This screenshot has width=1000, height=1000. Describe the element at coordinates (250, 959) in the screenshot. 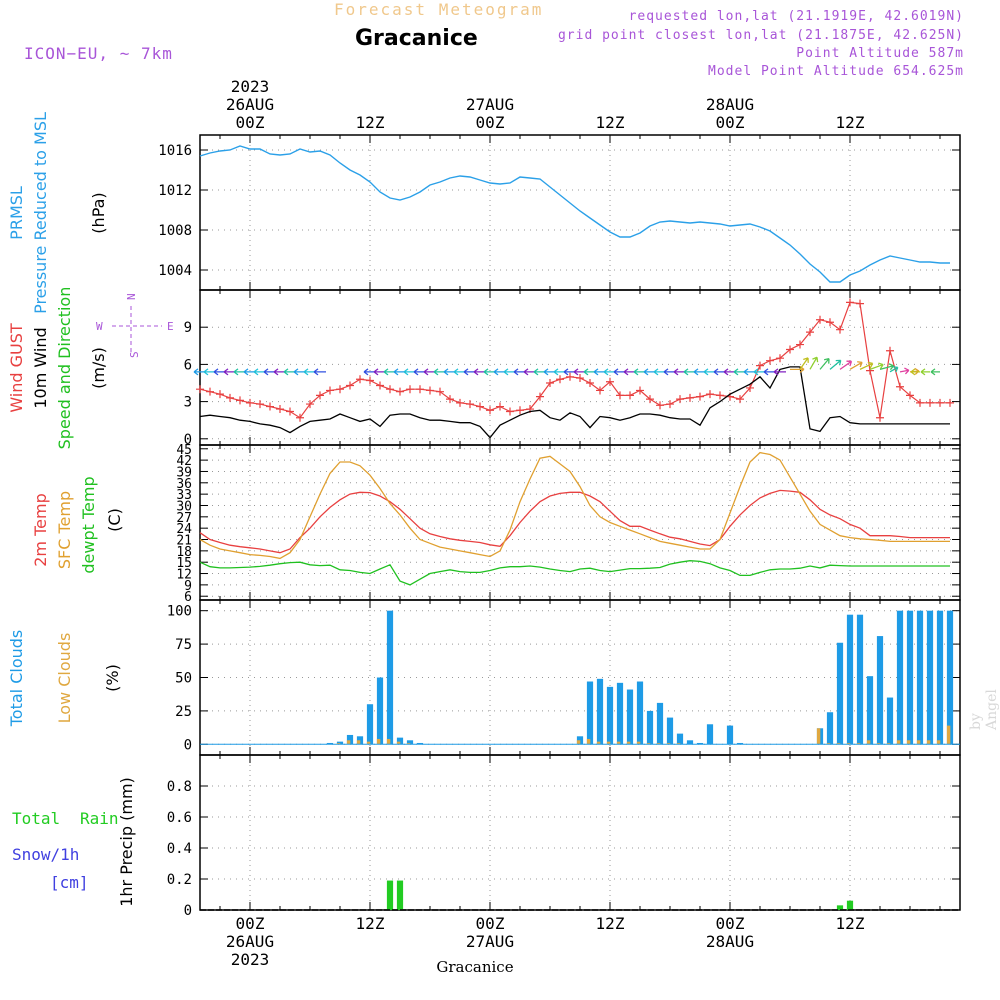

I see `x-axis-label-bottom: 2023` at that location.